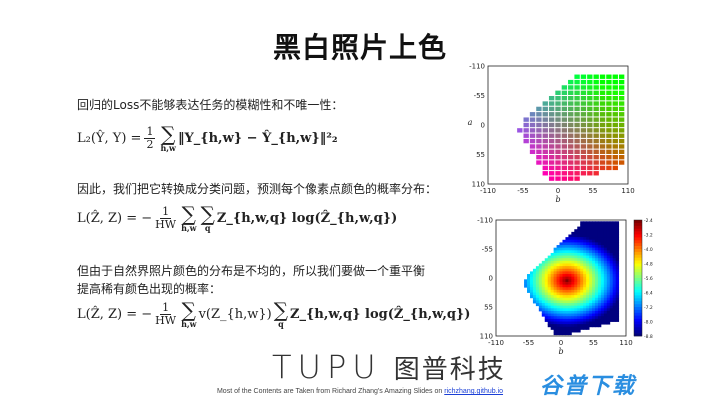  What do you see at coordinates (359, 47) in the screenshot?
I see `slide-title: 黑白照片上色` at bounding box center [359, 47].